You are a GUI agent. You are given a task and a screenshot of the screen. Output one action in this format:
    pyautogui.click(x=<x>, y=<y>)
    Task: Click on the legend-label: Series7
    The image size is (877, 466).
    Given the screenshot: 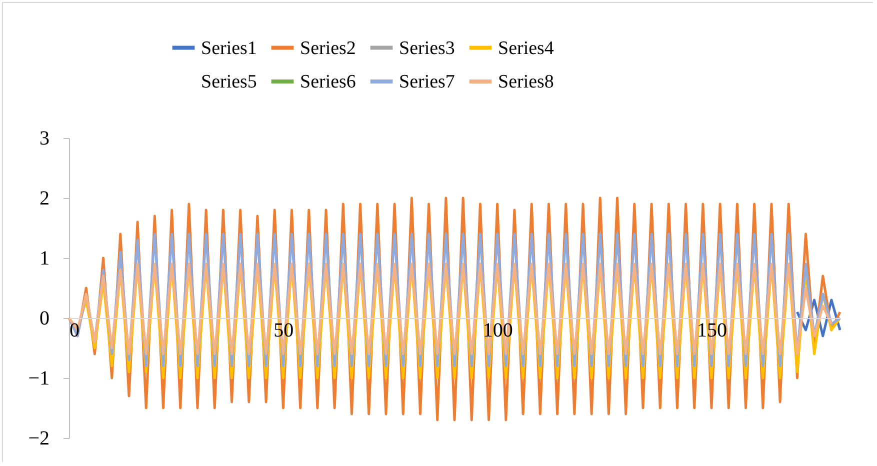 What is the action you would take?
    pyautogui.click(x=427, y=82)
    